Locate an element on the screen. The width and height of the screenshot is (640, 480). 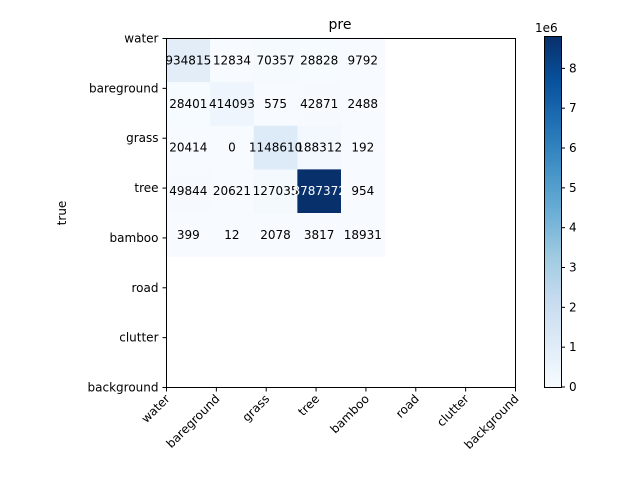
x-tick-label: tree is located at coordinates (308, 405).